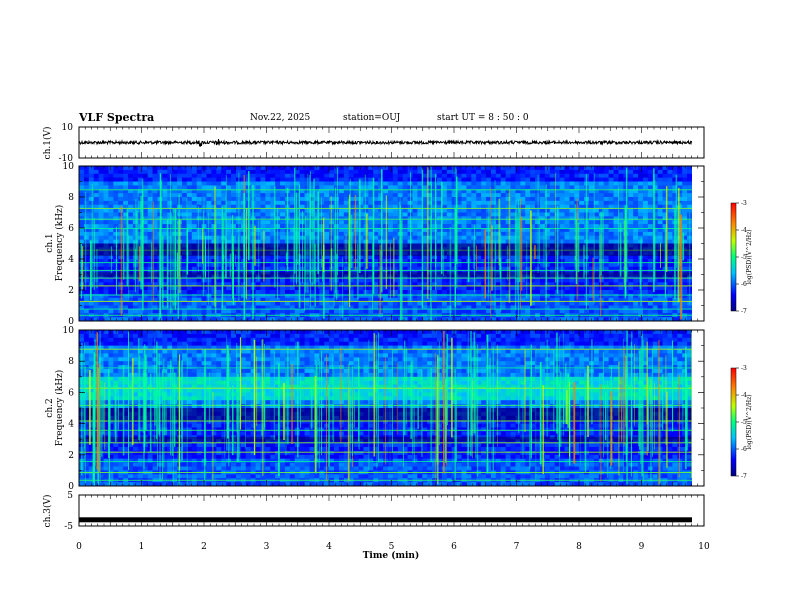 Image resolution: width=792 pixels, height=612 pixels. I want to click on x-axis-label: Time (min), so click(391, 555).